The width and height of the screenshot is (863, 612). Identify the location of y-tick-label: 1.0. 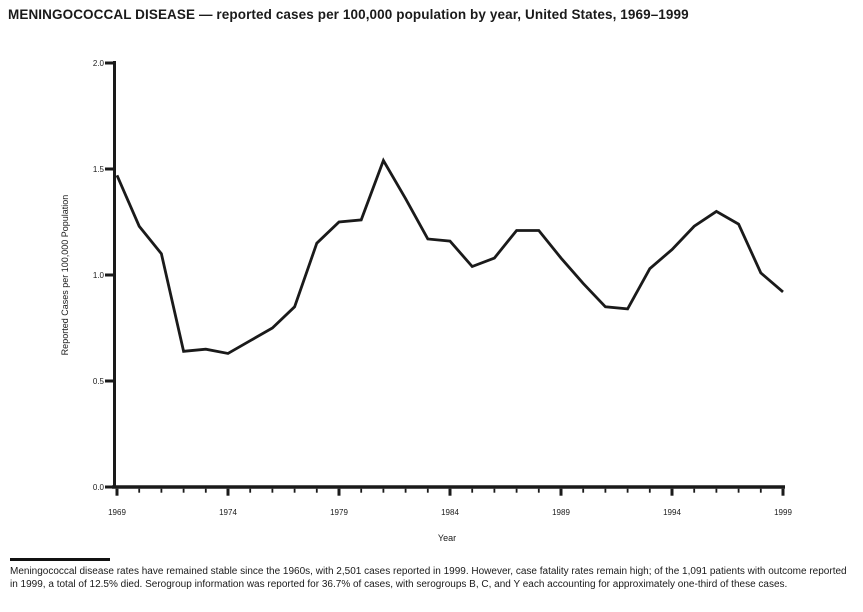
(99, 275).